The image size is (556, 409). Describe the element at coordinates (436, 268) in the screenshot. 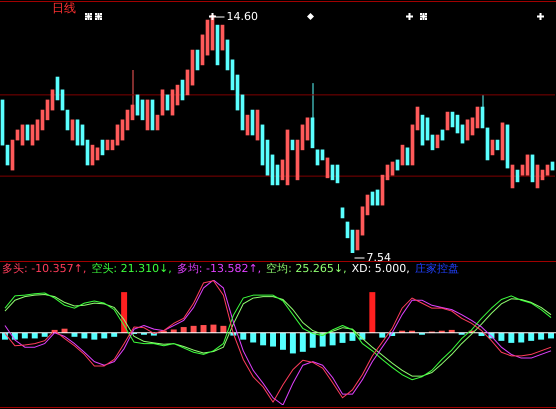

I see `text: 庄家控盘` at that location.